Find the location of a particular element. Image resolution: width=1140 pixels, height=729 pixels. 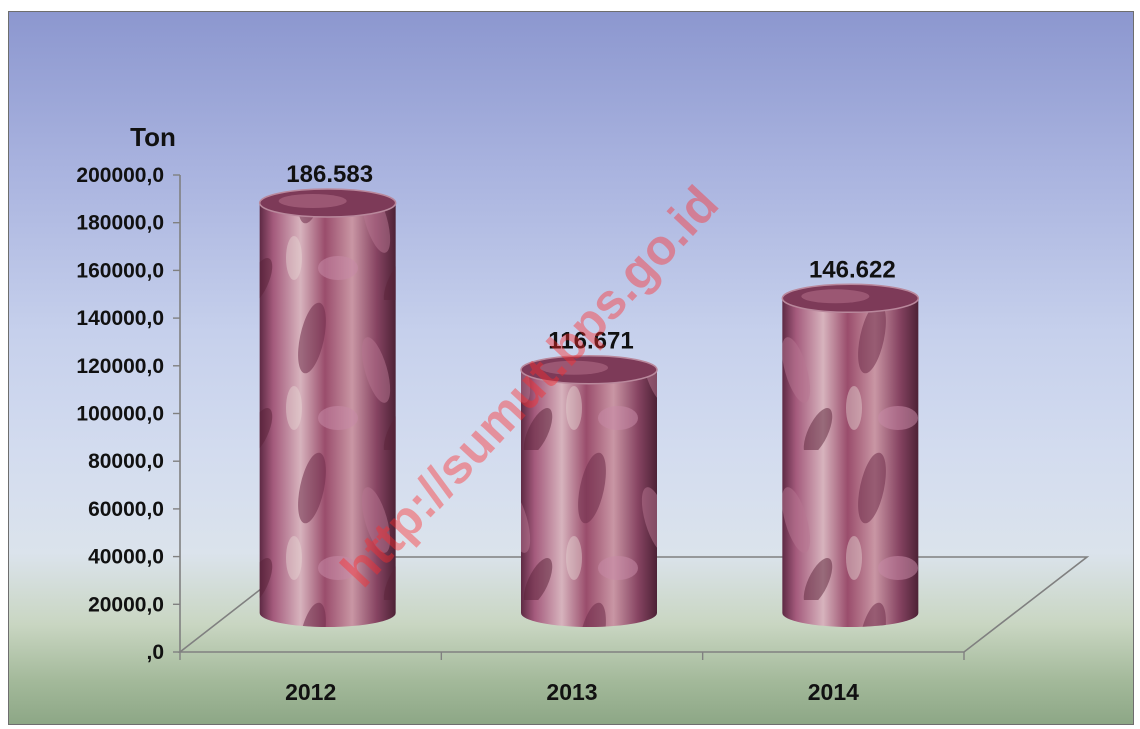

y-tick-label: 40000,0 is located at coordinates (126, 557).